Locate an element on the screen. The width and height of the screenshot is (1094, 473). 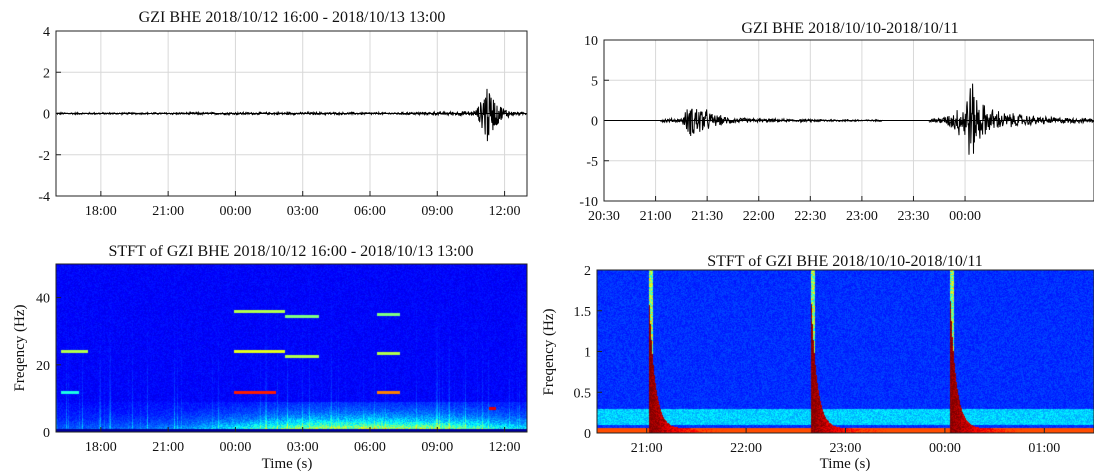
x-tick-label: 21:30 is located at coordinates (707, 216).